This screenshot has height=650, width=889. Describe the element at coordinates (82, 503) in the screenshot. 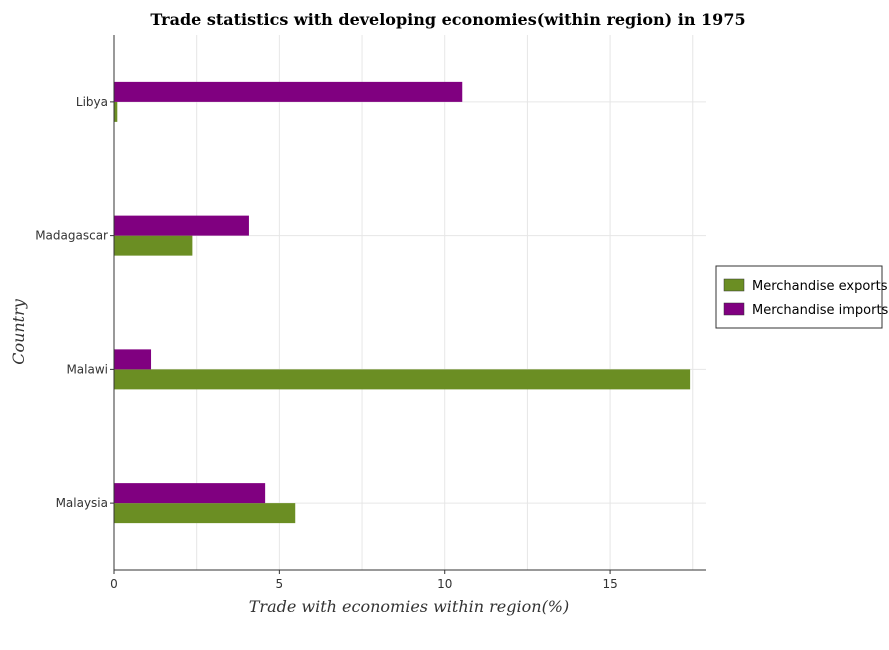

I see `y-tick-label: Malaysia` at that location.